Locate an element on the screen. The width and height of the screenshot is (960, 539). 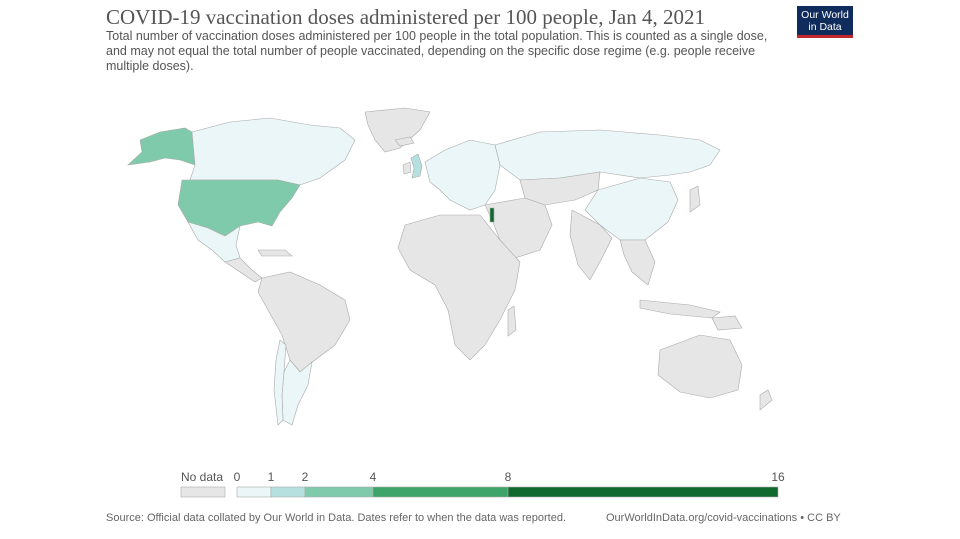
legend-tick-4: 4 is located at coordinates (373, 477).